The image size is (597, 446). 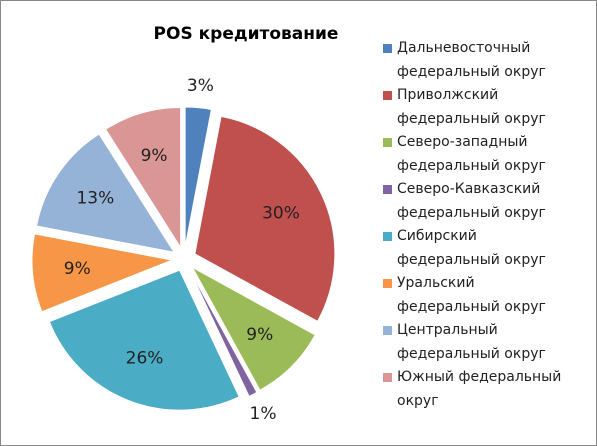 I want to click on legend-label: Центральный федеральный округ, so click(x=471, y=342).